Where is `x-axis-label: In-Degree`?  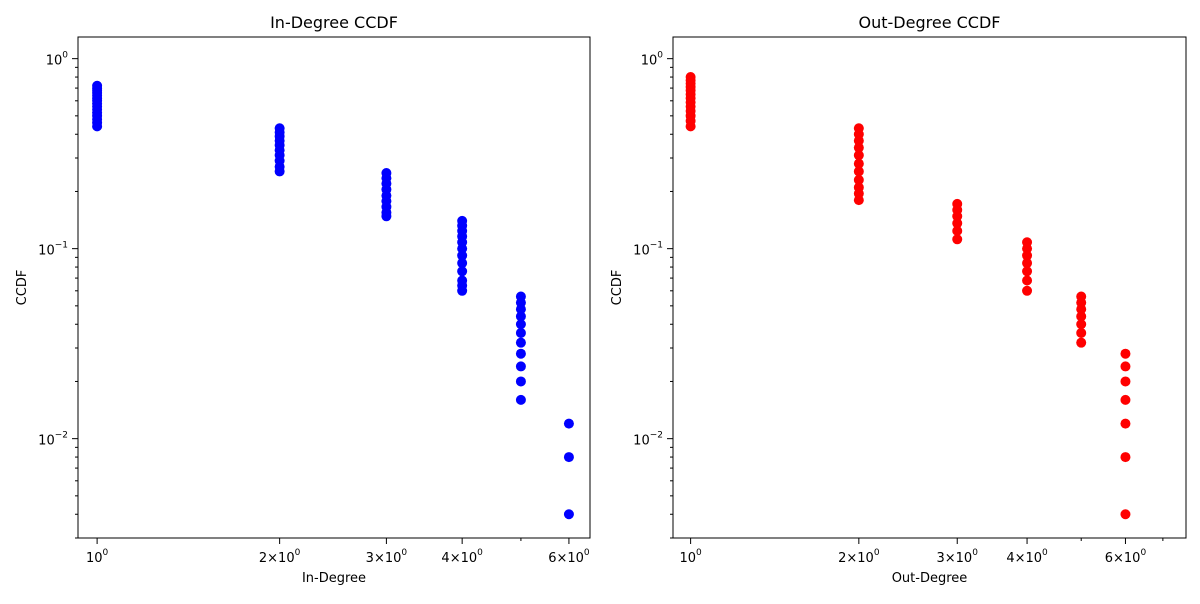
x-axis-label: In-Degree is located at coordinates (334, 578).